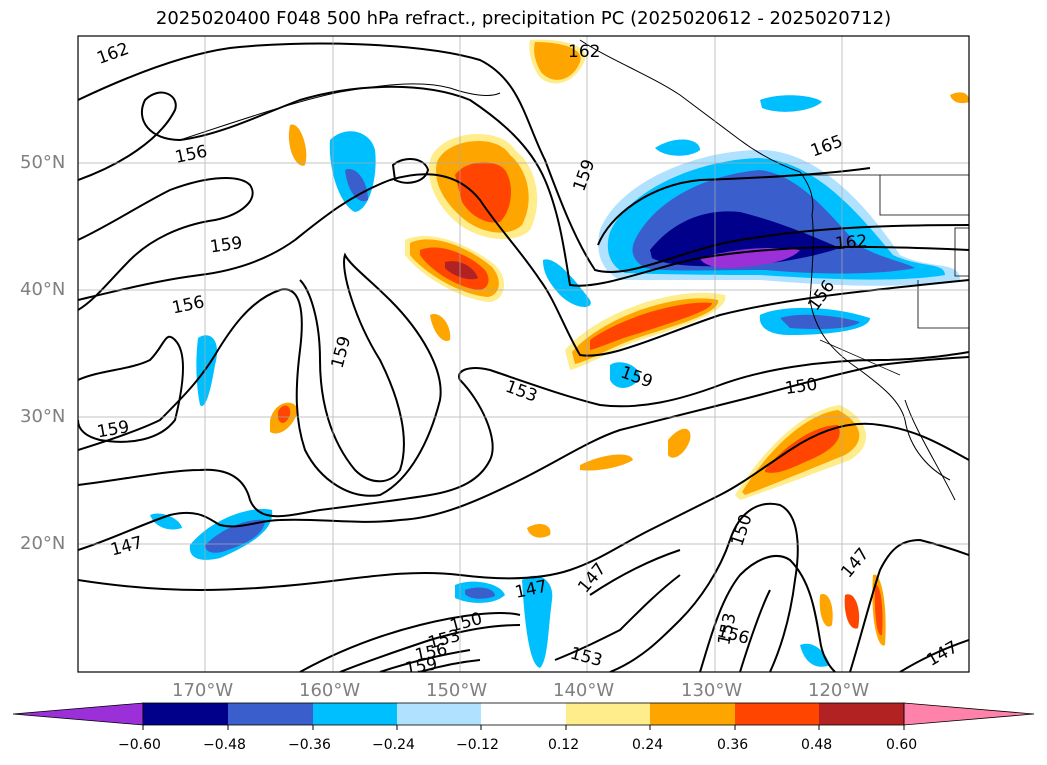 The height and width of the screenshot is (765, 1047). What do you see at coordinates (203, 690) in the screenshot?
I see `lon-label: 170°W` at bounding box center [203, 690].